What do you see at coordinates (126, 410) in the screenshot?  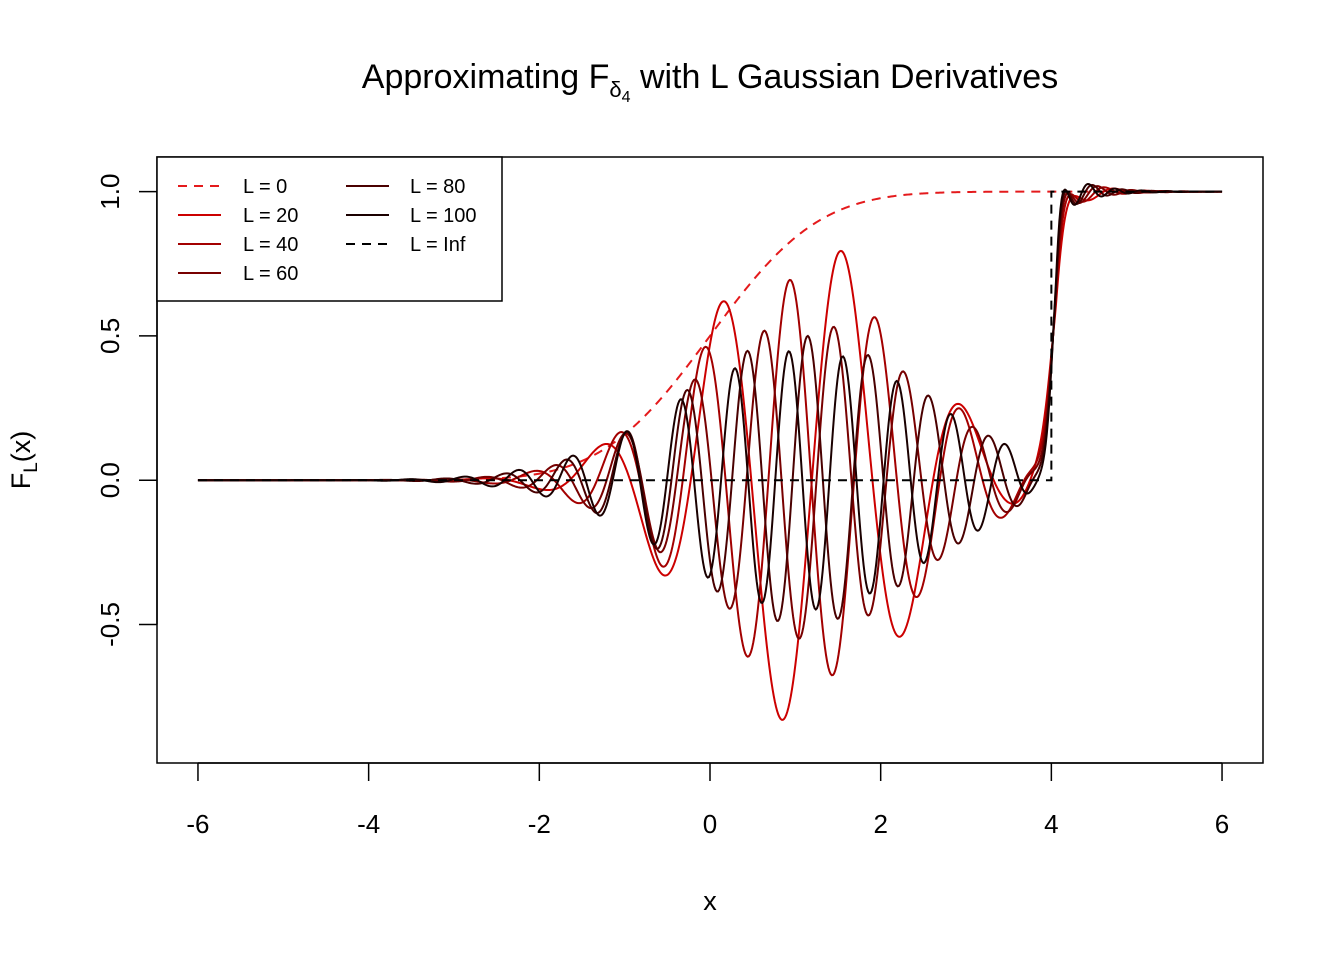 I see `y-axis: -0.5 0.0 0.5 1.0` at bounding box center [126, 410].